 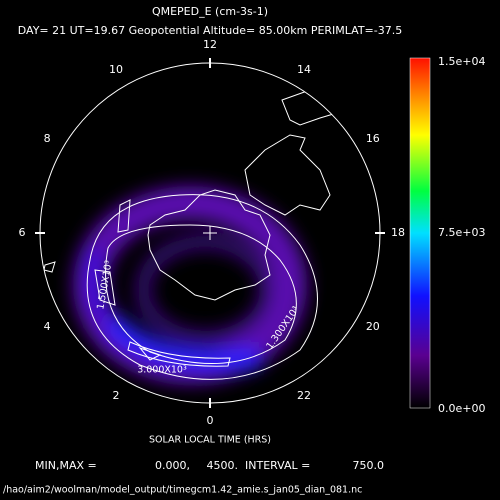 I want to click on hour-label: 18, so click(x=398, y=232).